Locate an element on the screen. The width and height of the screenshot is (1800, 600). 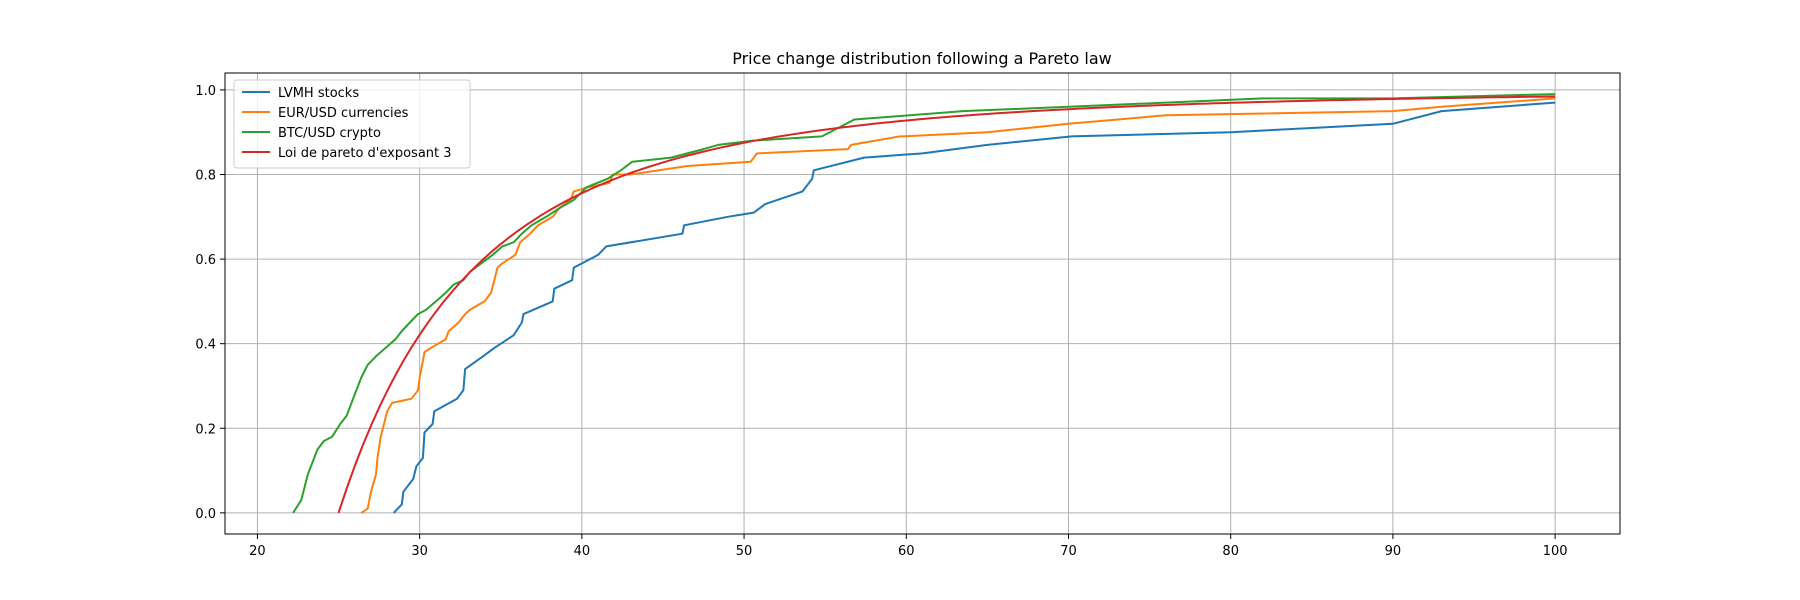
y-tick-label: 0.8 is located at coordinates (205, 176).